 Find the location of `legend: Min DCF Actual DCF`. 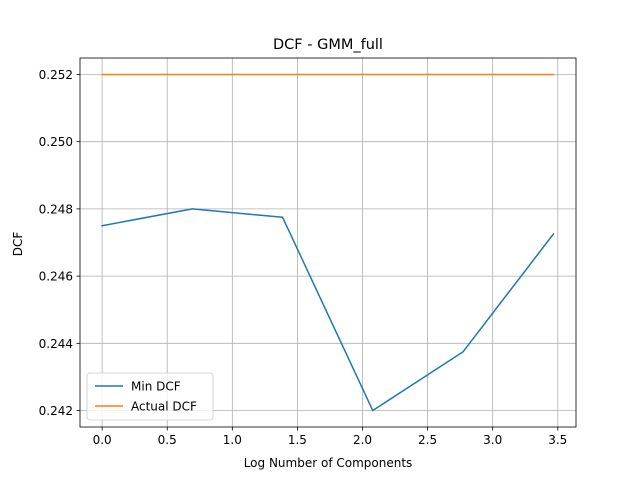

legend: Min DCF Actual DCF is located at coordinates (150, 396).